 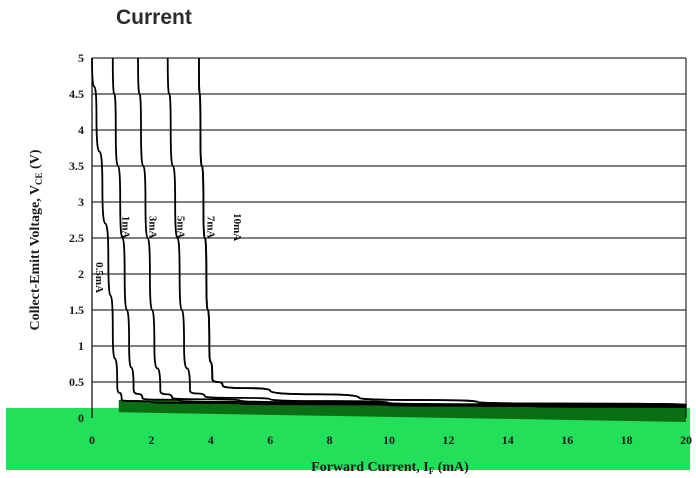 I want to click on curve-label-1mA: 1mA, so click(x=126, y=227).